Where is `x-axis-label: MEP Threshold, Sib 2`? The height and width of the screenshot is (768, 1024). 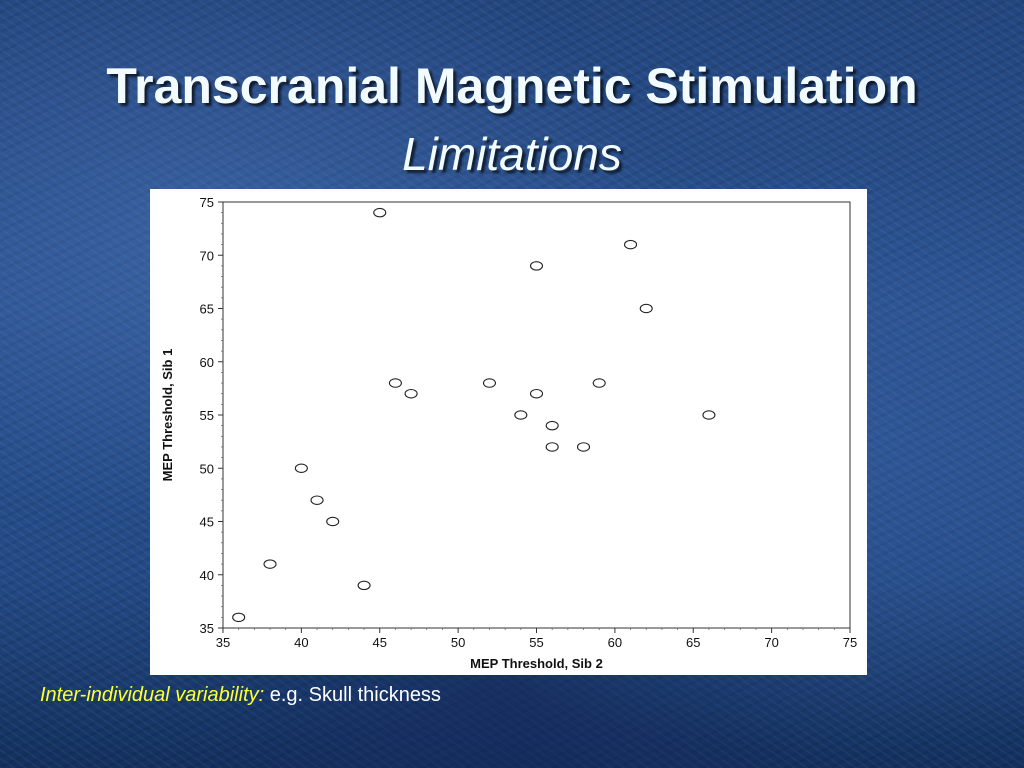 x-axis-label: MEP Threshold, Sib 2 is located at coordinates (536, 663).